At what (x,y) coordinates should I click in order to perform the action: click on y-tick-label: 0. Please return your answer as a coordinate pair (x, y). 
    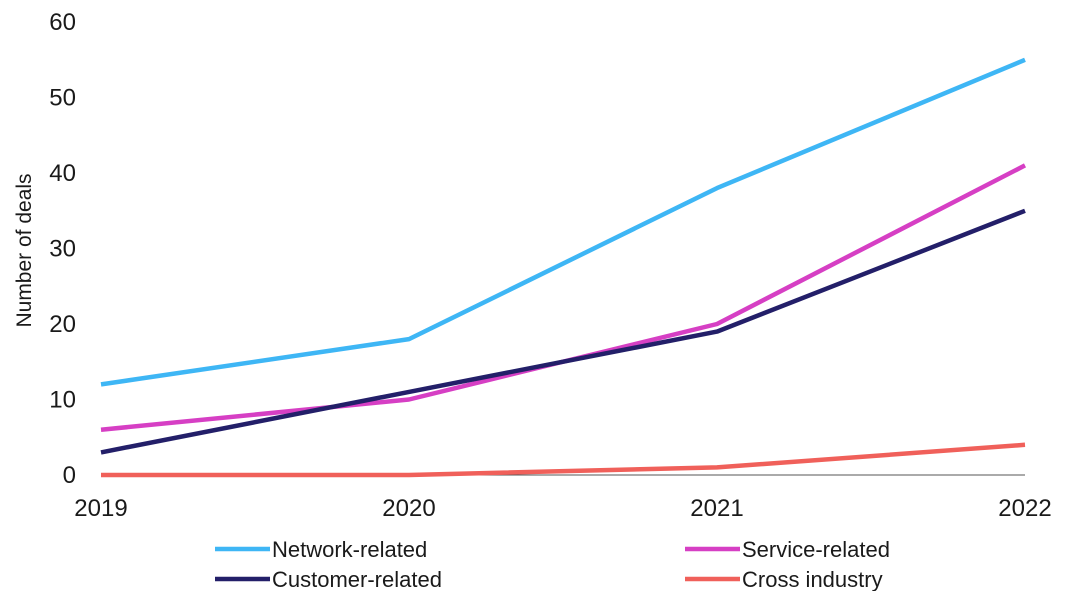
    Looking at the image, I should click on (69, 475).